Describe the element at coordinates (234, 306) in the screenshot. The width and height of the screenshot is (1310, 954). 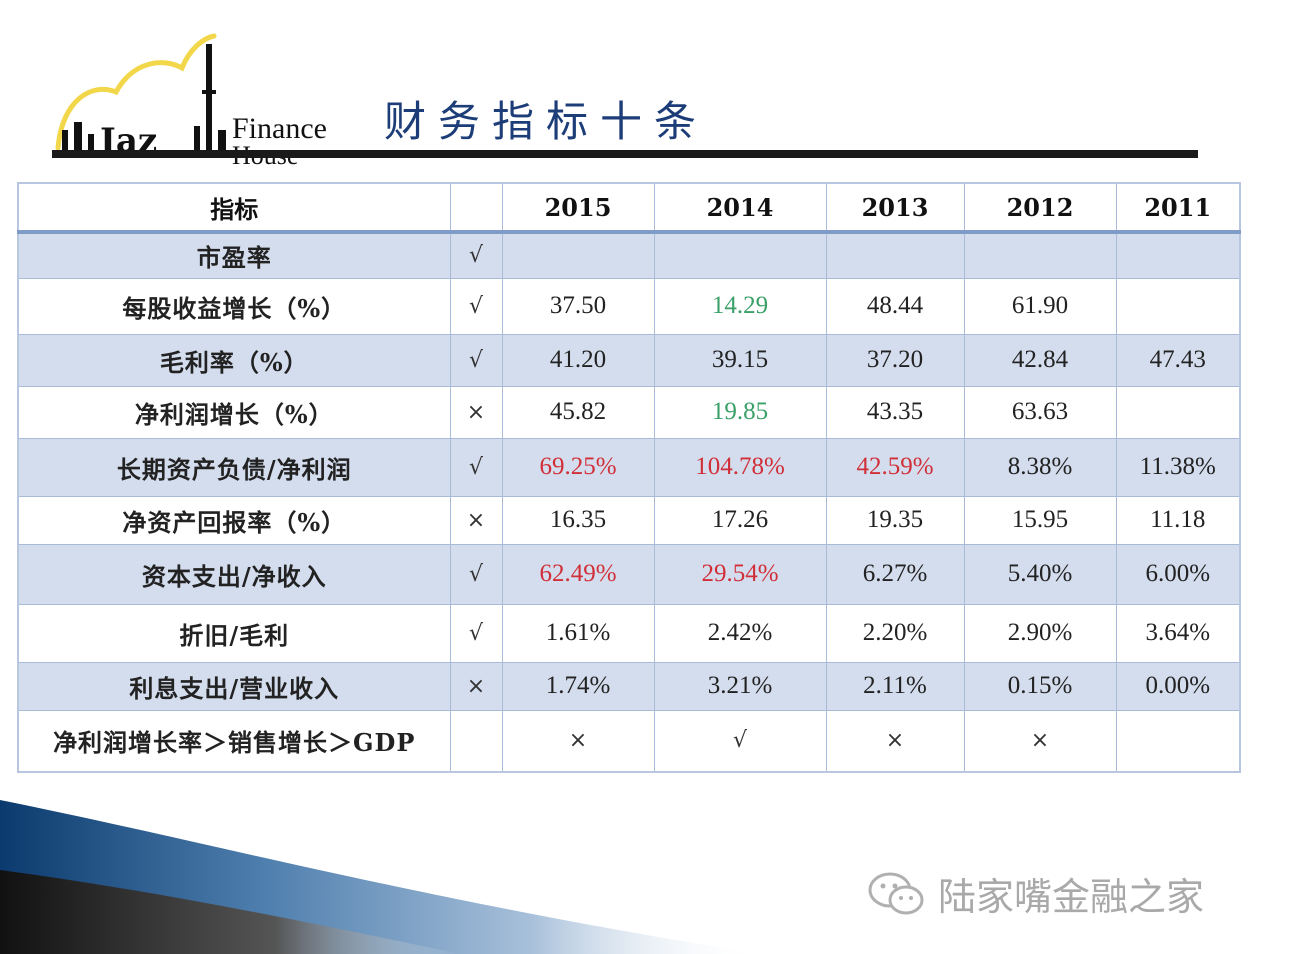
I see `indicator-label: 每股收益增长（%）` at that location.